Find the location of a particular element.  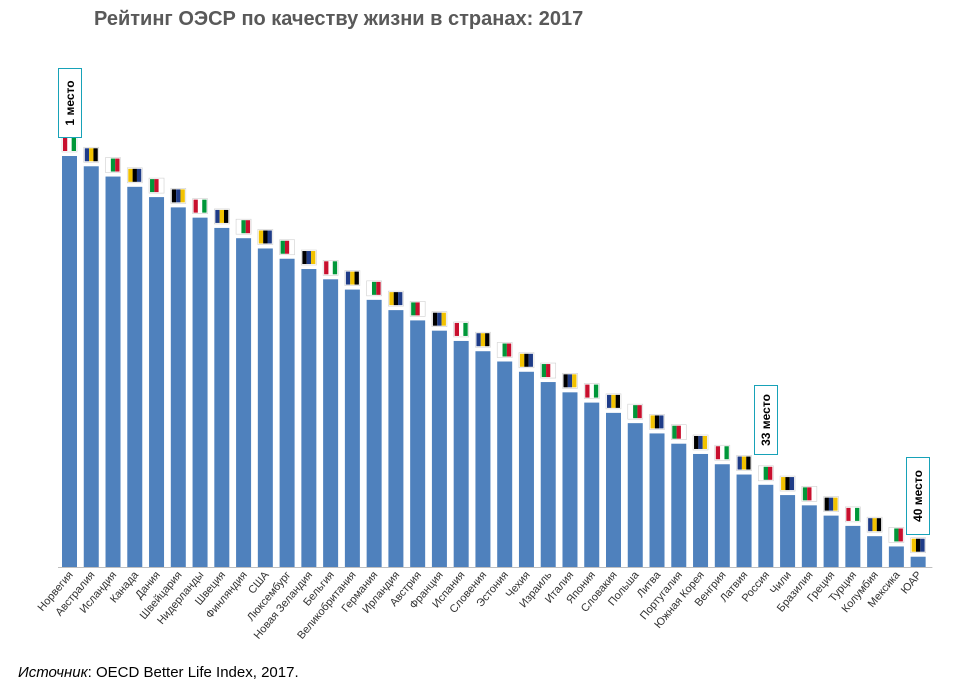

israel-flag-icon is located at coordinates (548, 370).